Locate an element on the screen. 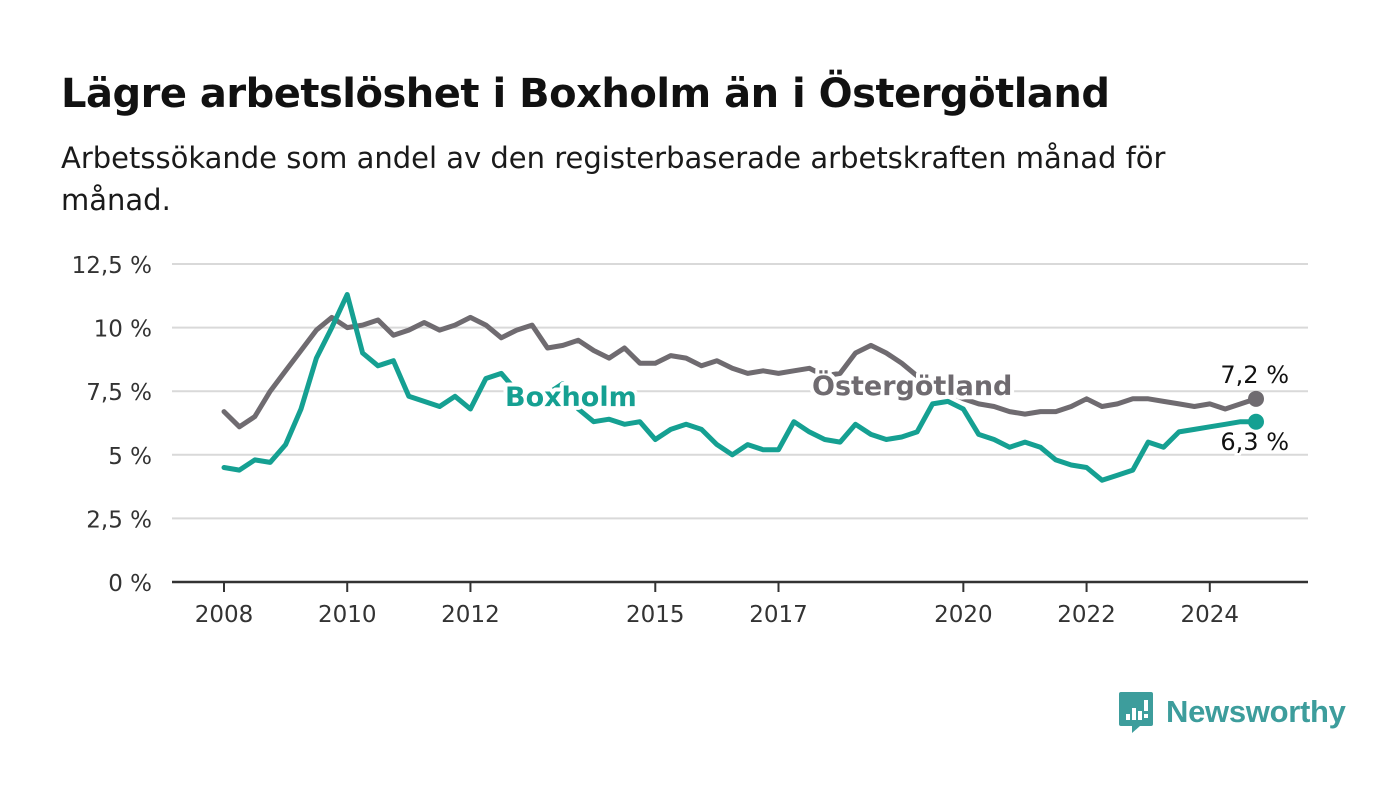 The image size is (1400, 794). y-tick-label: 7,5 % is located at coordinates (119, 393).